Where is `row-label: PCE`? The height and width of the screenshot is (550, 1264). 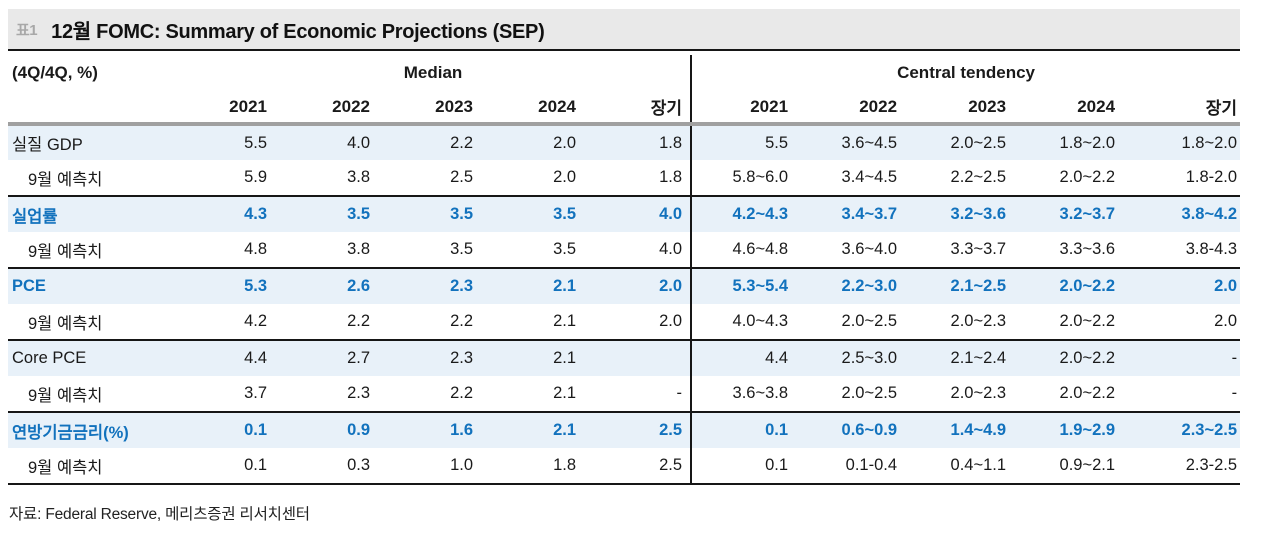
row-label: PCE is located at coordinates (92, 286).